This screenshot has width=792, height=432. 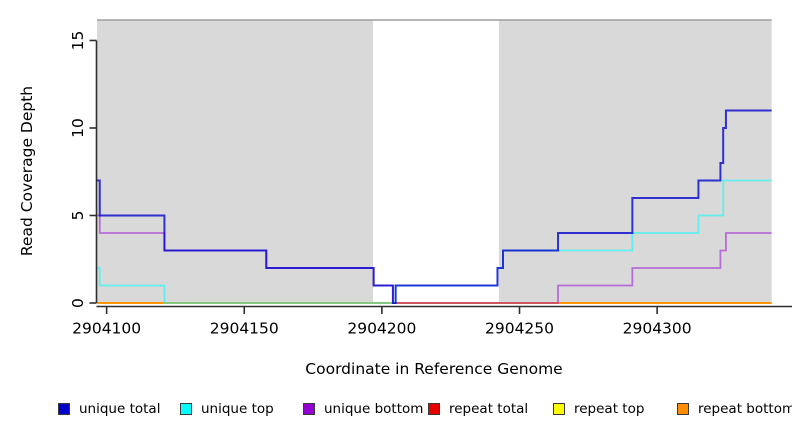 What do you see at coordinates (78, 216) in the screenshot?
I see `y-tick-label: 5` at bounding box center [78, 216].